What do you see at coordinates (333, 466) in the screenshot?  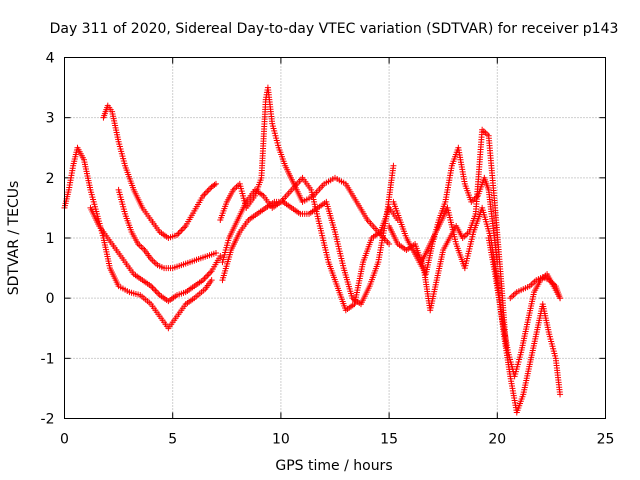 I see `x-axis-label: GPS time / hours` at bounding box center [333, 466].